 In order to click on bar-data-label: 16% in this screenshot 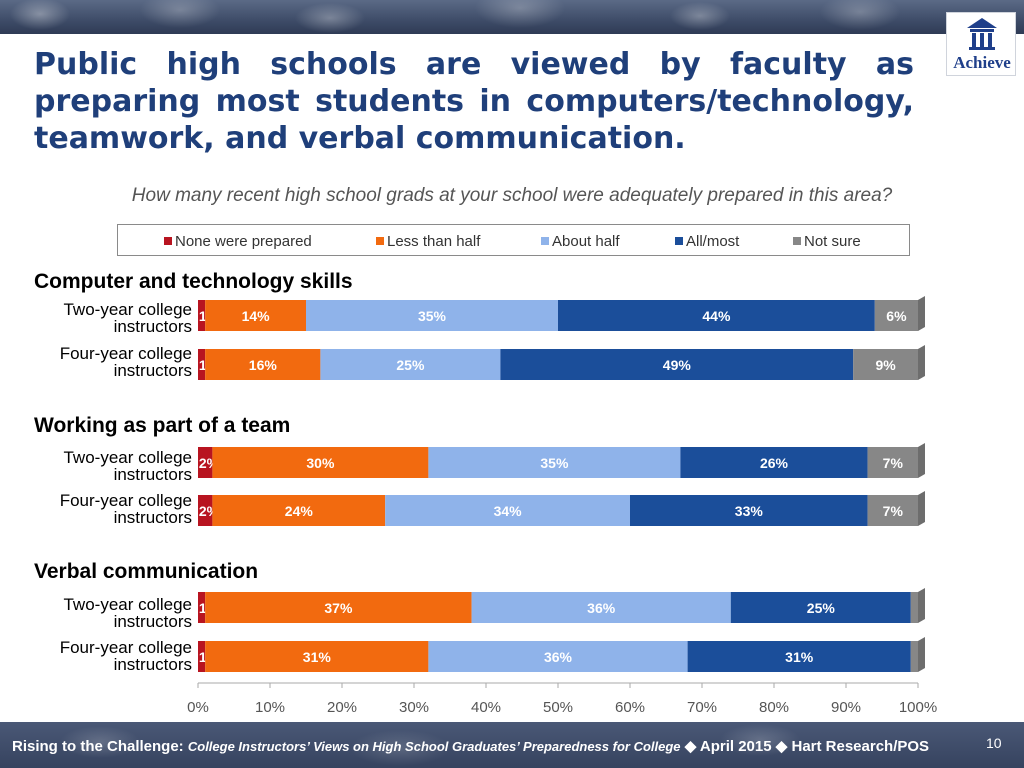, I will do `click(263, 365)`.